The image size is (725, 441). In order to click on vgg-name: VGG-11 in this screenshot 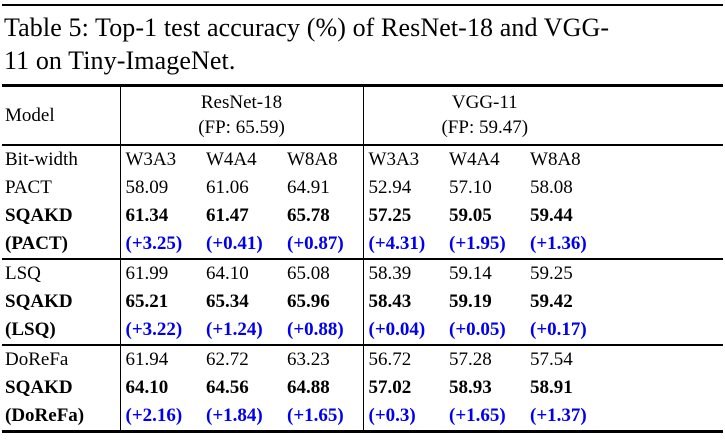, I will do `click(484, 102)`.